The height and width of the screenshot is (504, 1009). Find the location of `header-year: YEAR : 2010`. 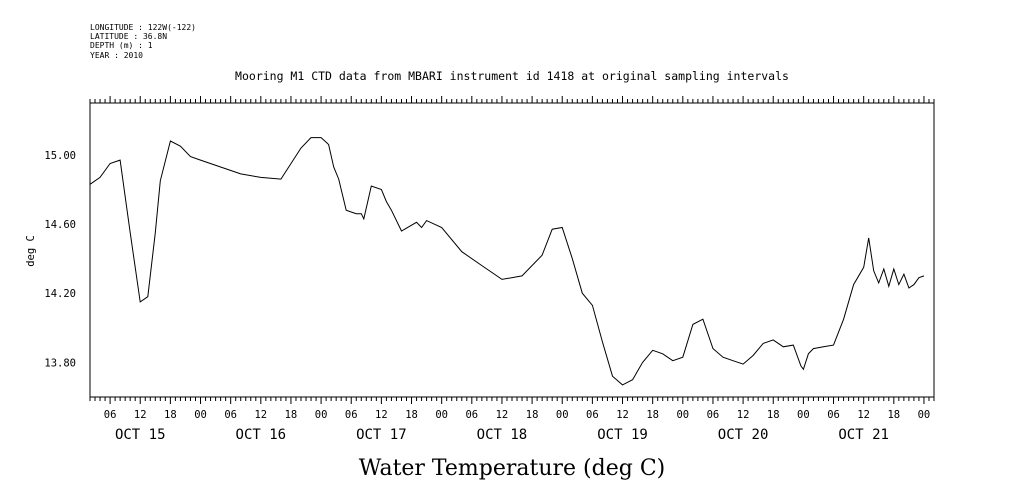

header-year: YEAR : 2010 is located at coordinates (116, 55).